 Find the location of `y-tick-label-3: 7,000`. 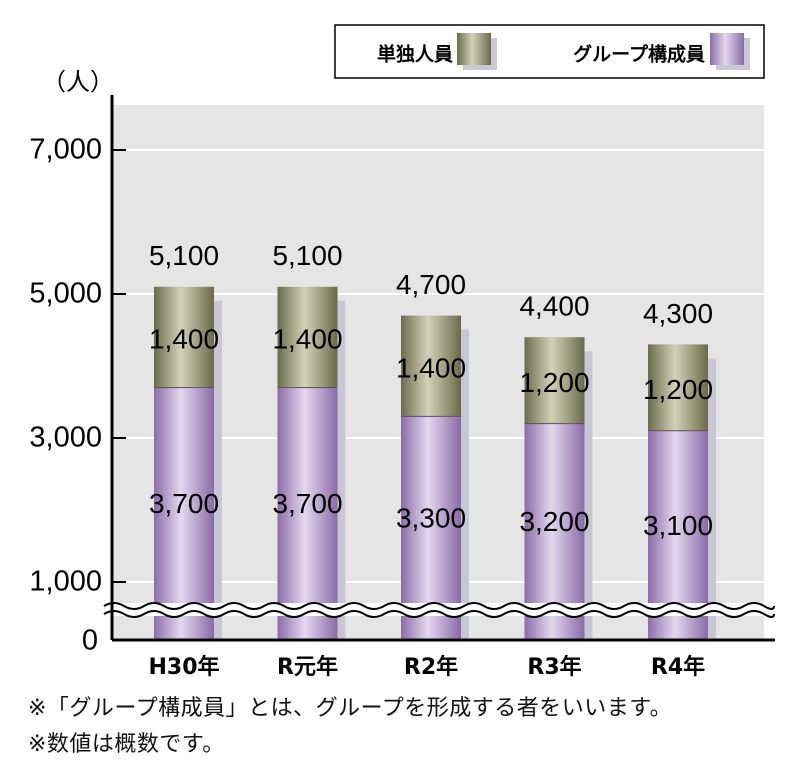

y-tick-label-3: 7,000 is located at coordinates (65, 150).